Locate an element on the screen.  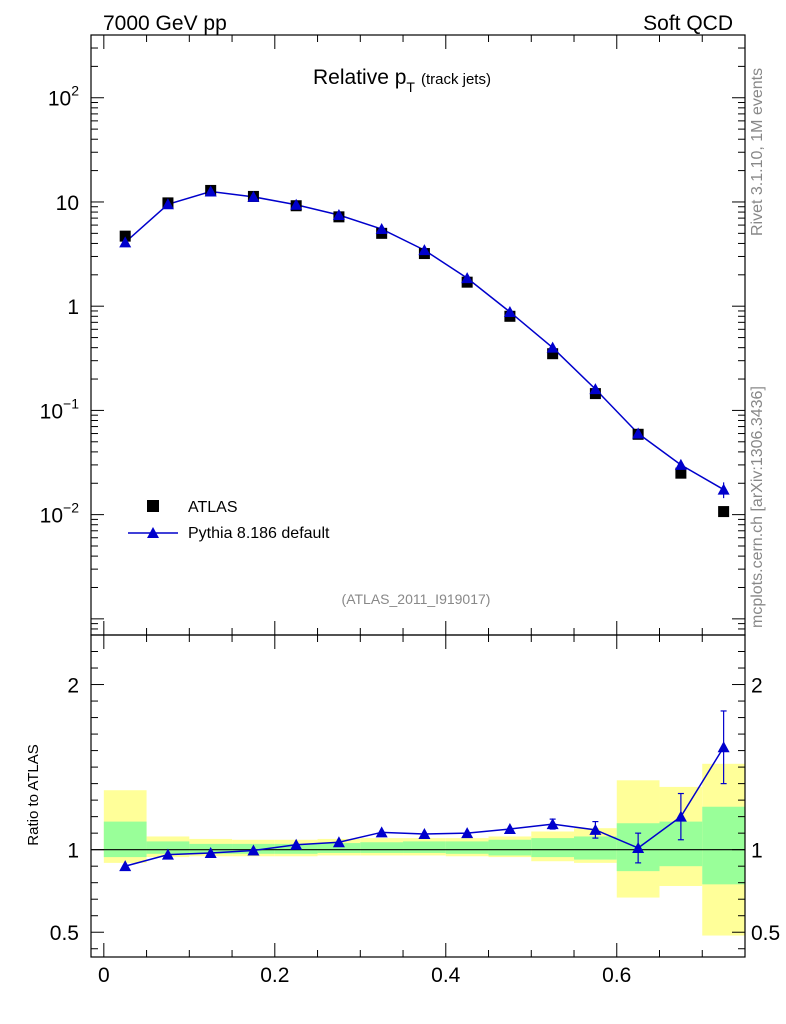
x-tick-label: 0 is located at coordinates (104, 975).